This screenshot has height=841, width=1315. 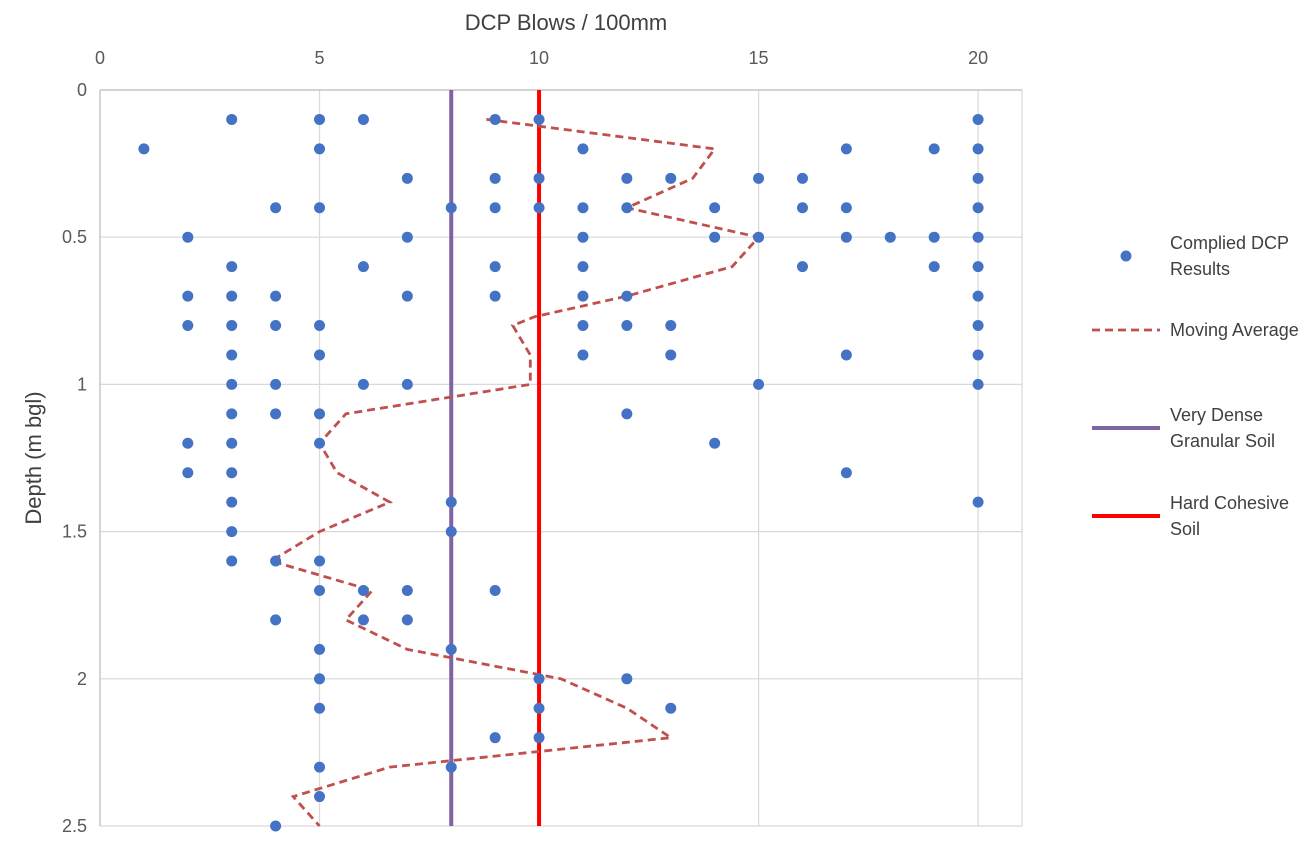 I want to click on legend-entry: Very Dense Granular Soil, so click(x=1183, y=428).